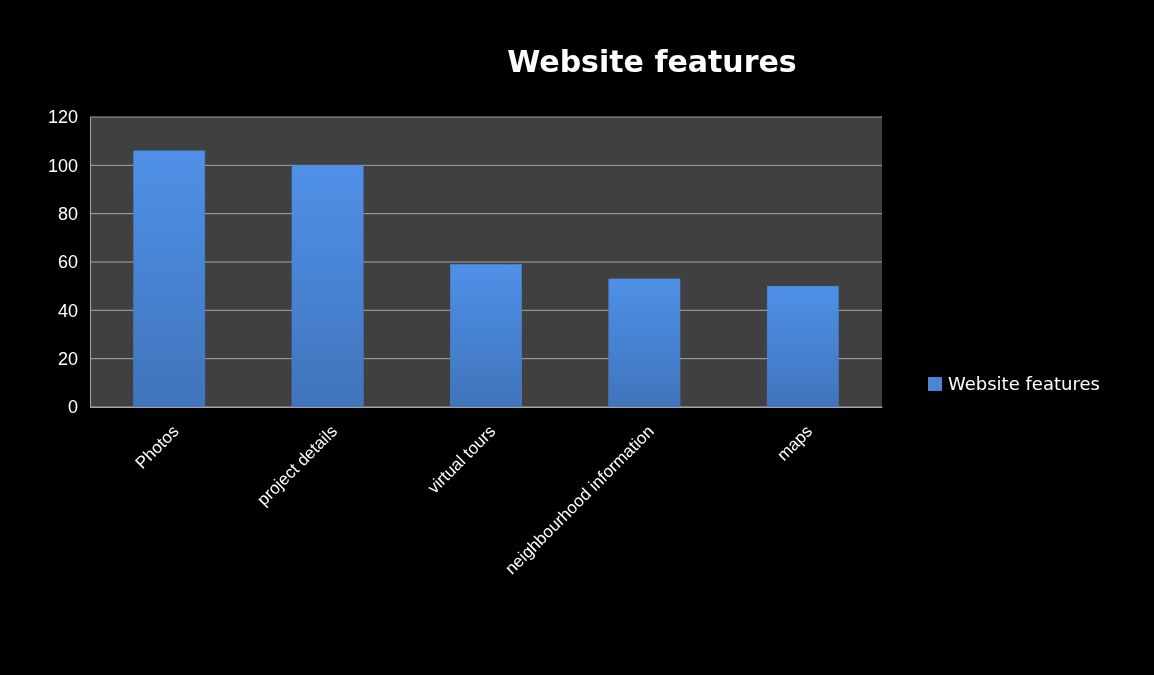 The width and height of the screenshot is (1154, 675). I want to click on y-tick-label: 80, so click(67, 213).